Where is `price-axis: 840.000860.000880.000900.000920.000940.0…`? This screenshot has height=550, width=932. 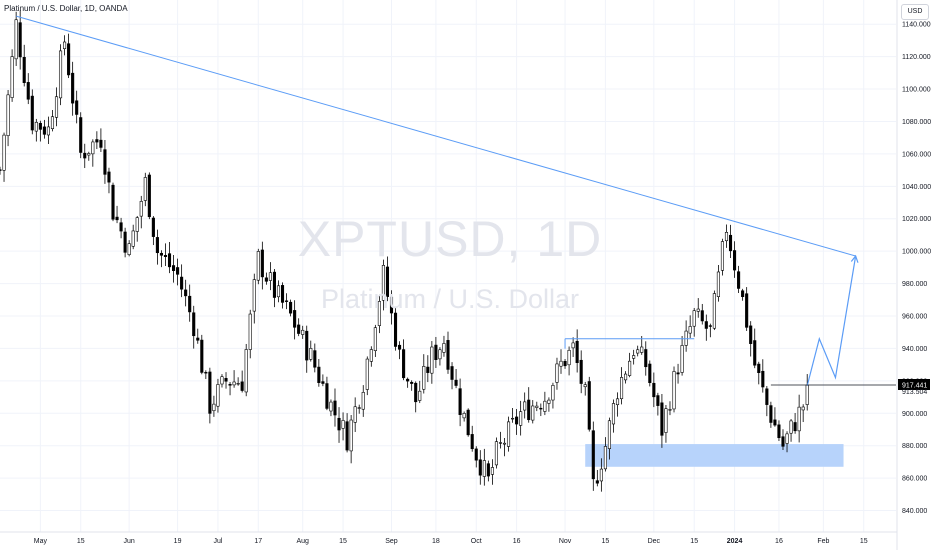 price-axis: 840.000860.000880.000900.000920.000940.0… is located at coordinates (916, 268).